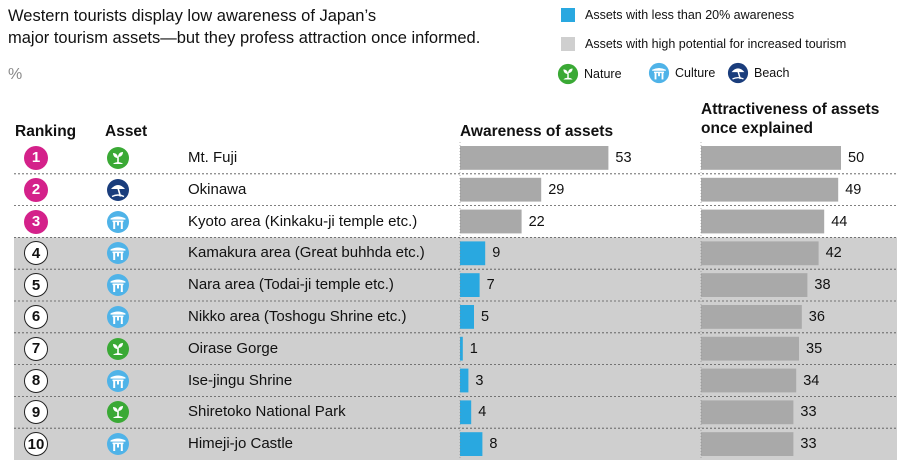 This screenshot has width=900, height=468. What do you see at coordinates (568, 15) in the screenshot?
I see `legend-blue-swatch` at bounding box center [568, 15].